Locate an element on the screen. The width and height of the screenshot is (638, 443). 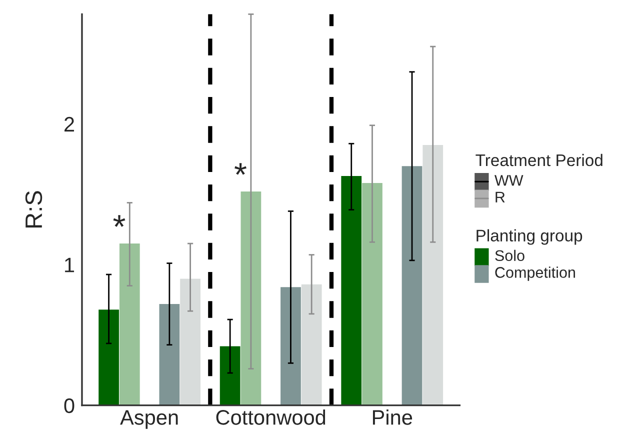
text: Treatment Period is located at coordinates (539, 160).